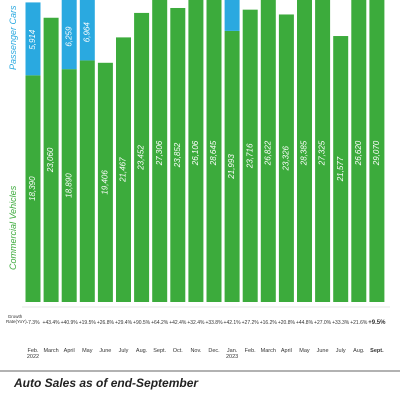  I want to click on x-tick-label: Jan. 2023, so click(232, 354).